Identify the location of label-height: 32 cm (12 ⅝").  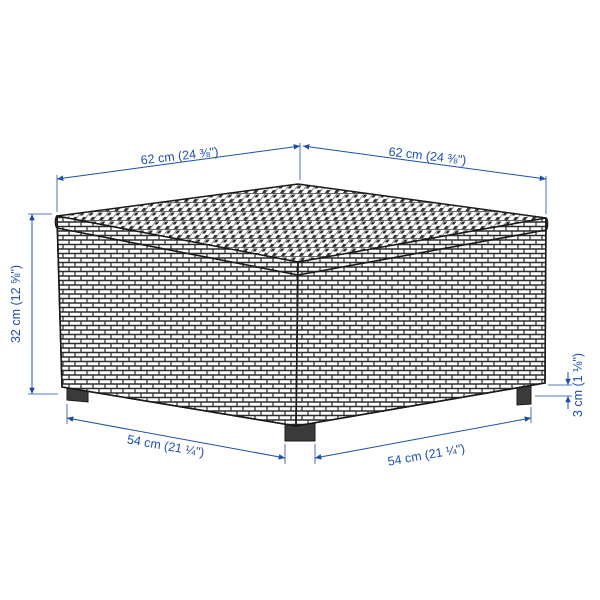
(16, 304).